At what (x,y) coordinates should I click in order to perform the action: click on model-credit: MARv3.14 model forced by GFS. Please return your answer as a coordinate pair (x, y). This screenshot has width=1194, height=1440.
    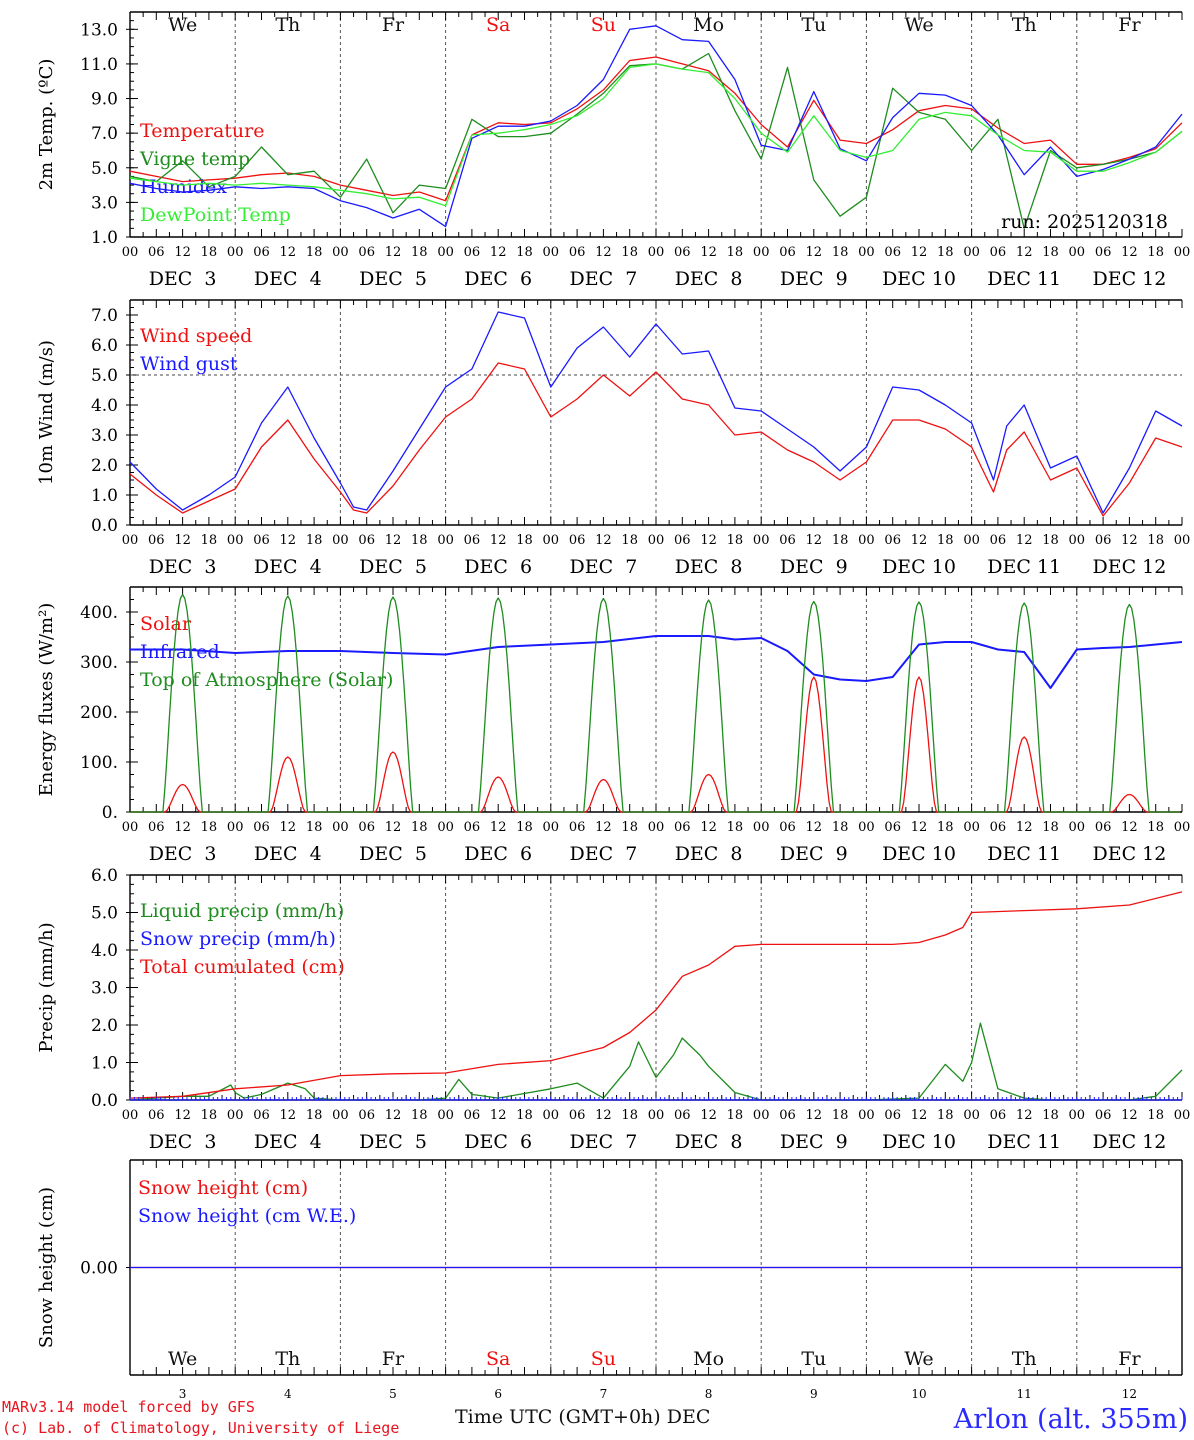
    Looking at the image, I should click on (128, 1407).